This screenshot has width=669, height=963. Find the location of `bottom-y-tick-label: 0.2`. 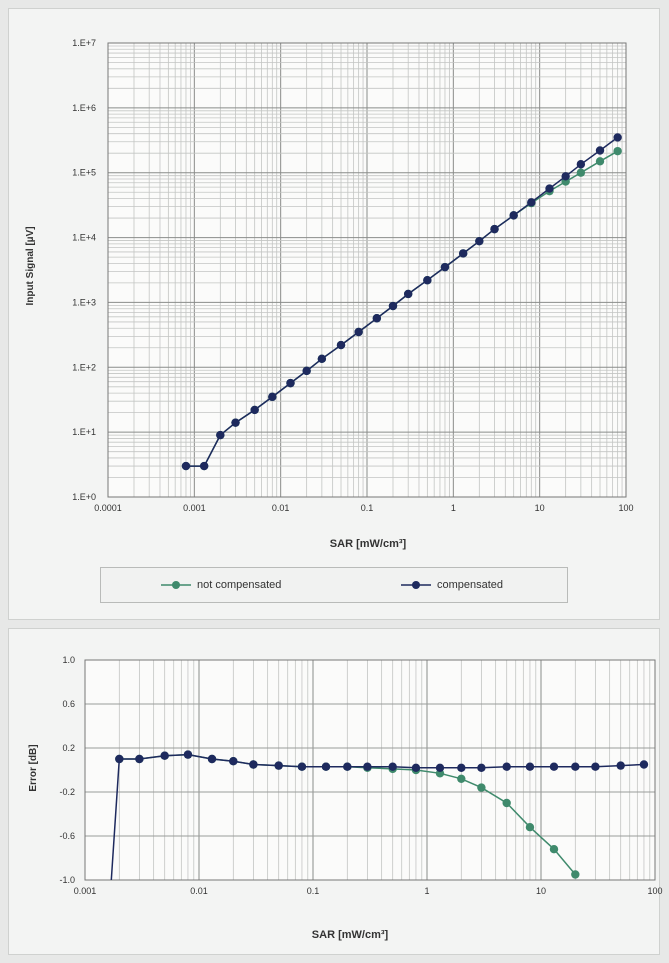

bottom-y-tick-label: 0.2 is located at coordinates (68, 748).